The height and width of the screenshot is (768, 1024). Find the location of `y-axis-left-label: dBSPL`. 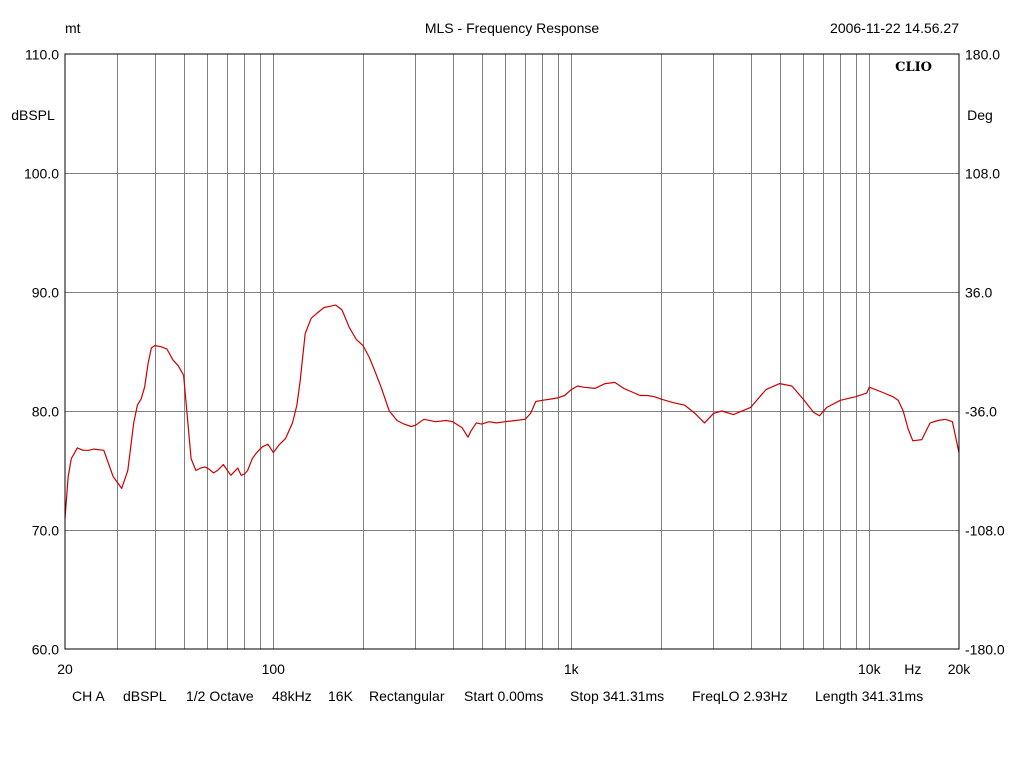

y-axis-left-label: dBSPL is located at coordinates (33, 115).